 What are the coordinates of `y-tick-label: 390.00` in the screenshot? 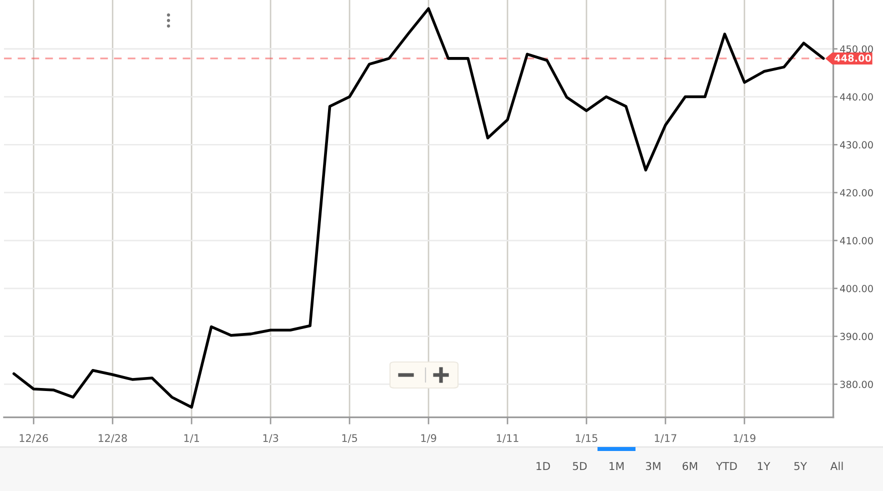 It's located at (856, 336).